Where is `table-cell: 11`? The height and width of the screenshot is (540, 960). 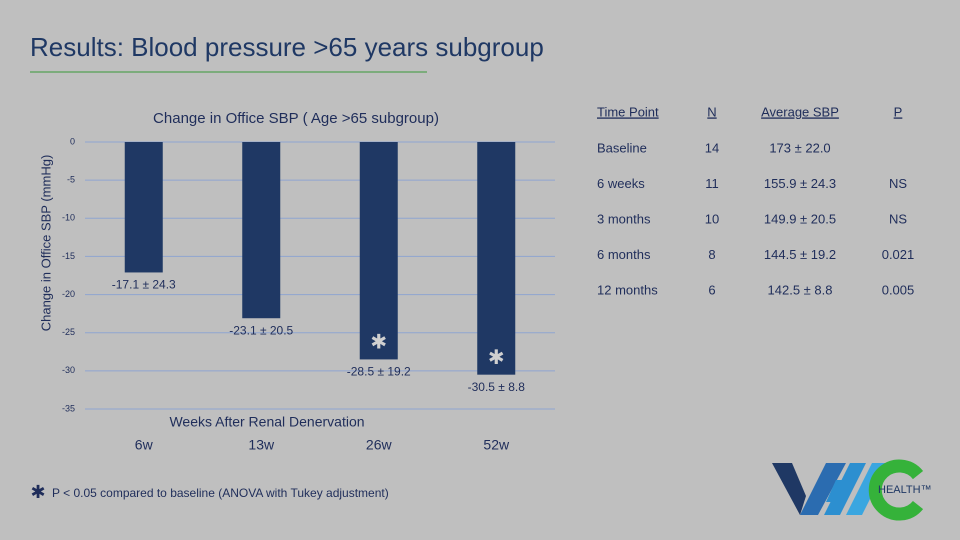
table-cell: 11 is located at coordinates (712, 183).